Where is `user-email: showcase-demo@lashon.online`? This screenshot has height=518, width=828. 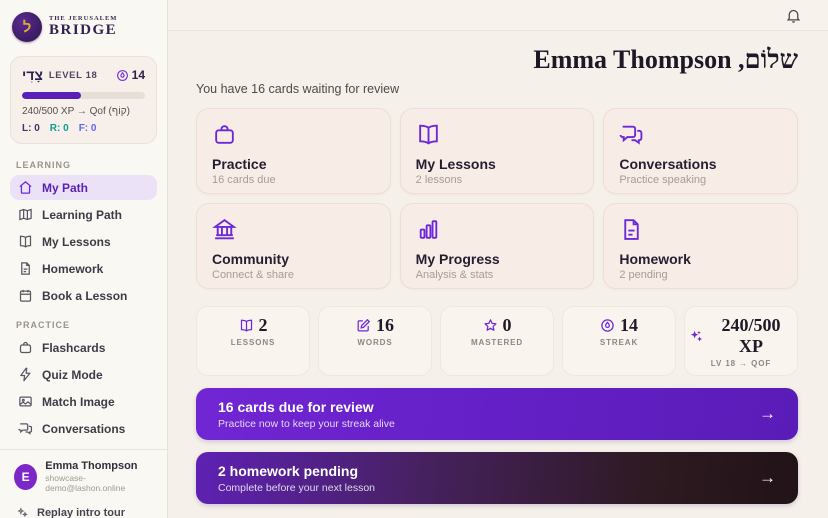
user-email: showcase-demo@lashon.online is located at coordinates (85, 483).